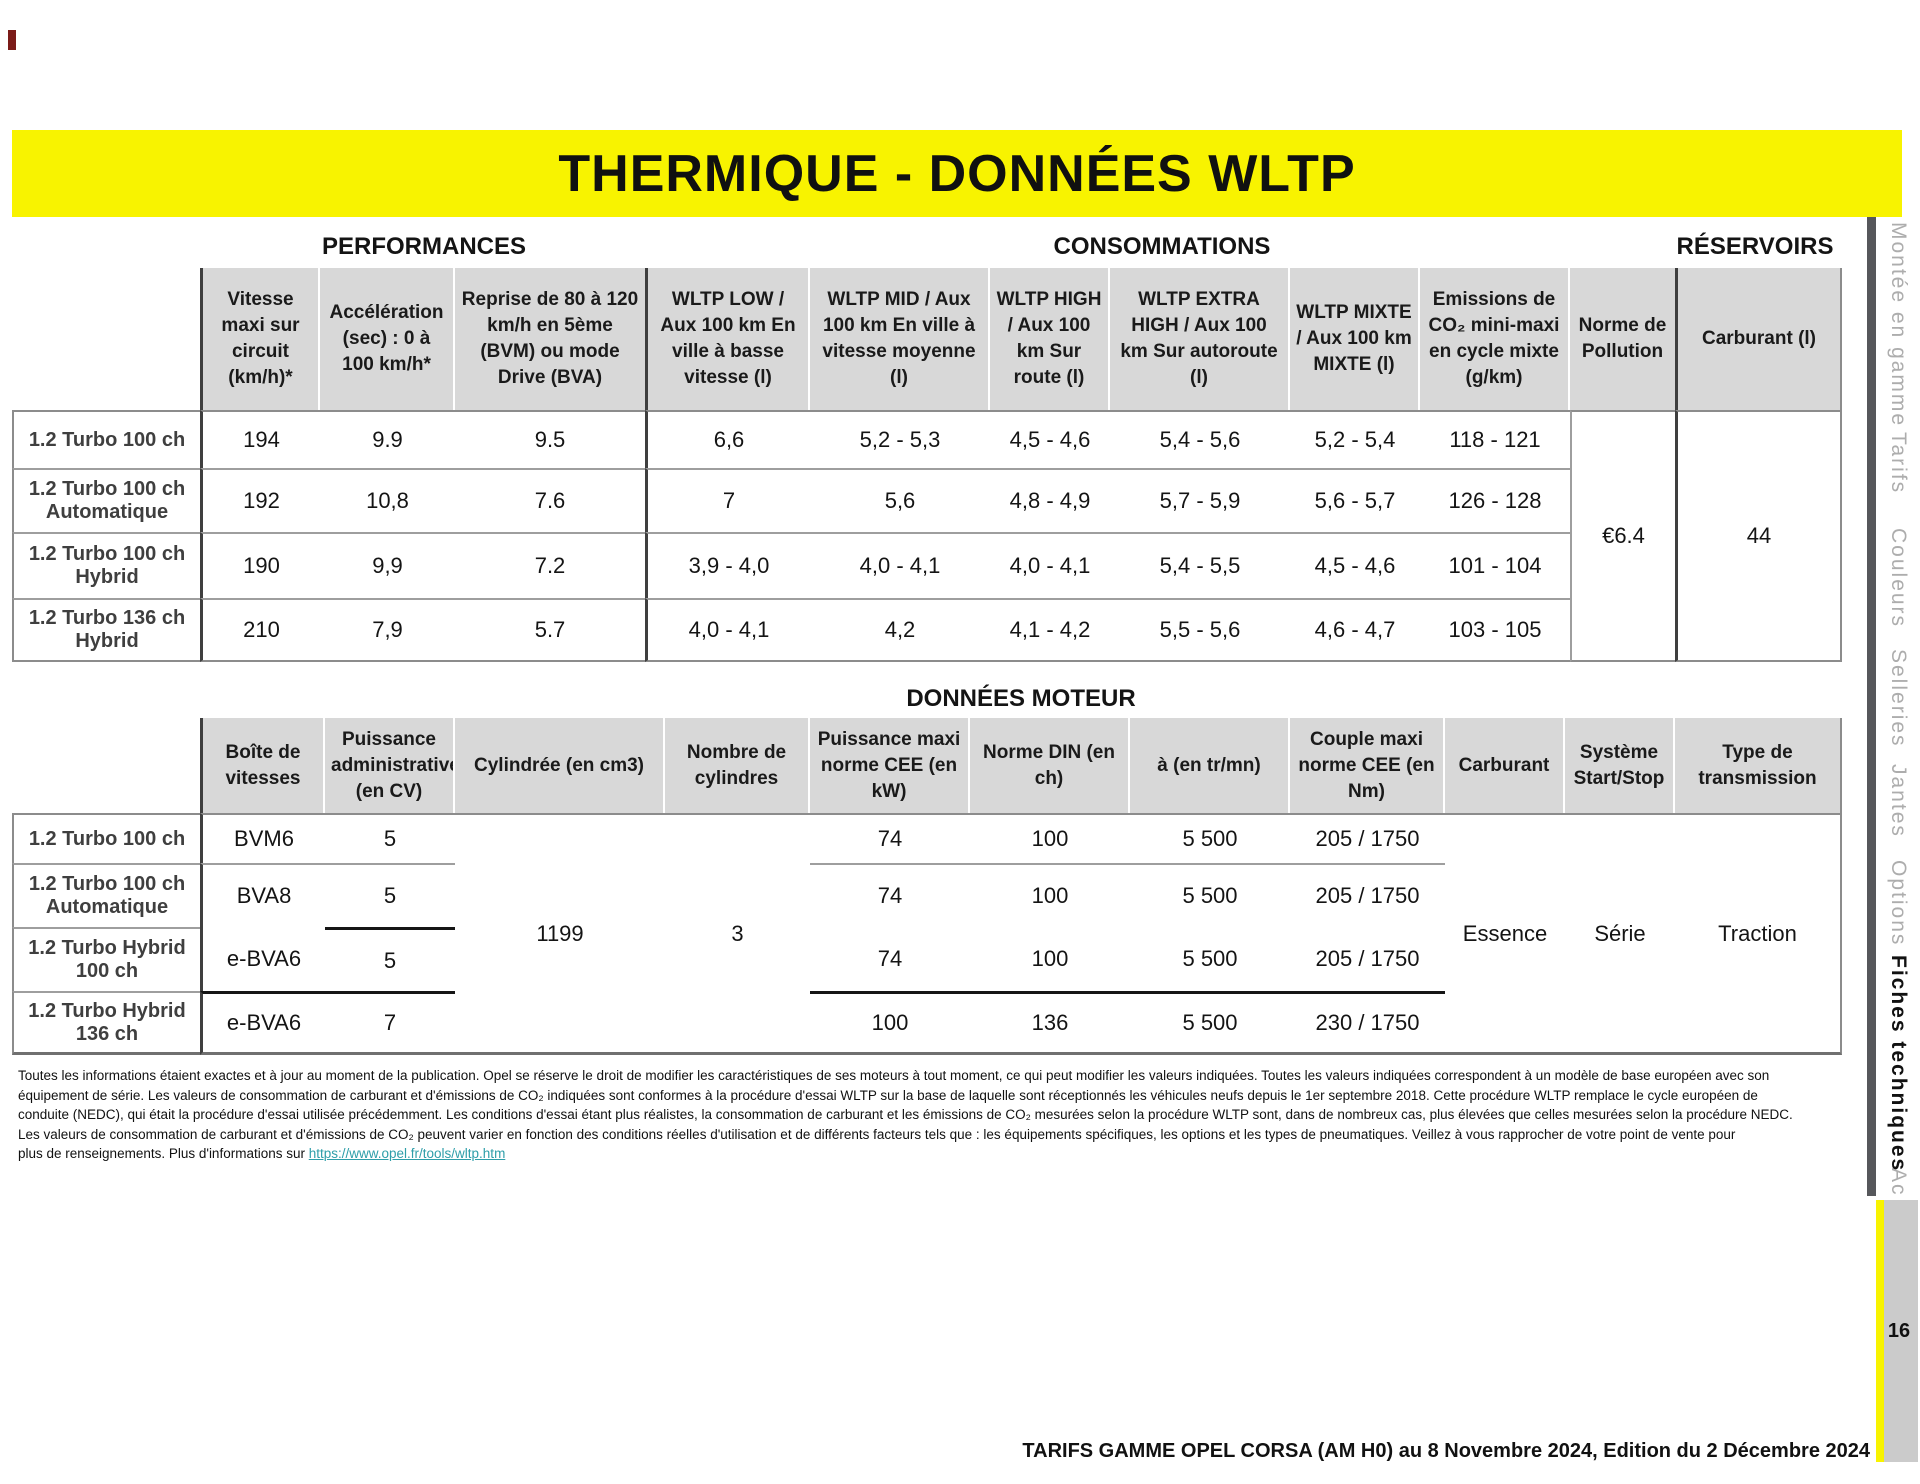 This screenshot has height=1484, width=1920. Describe the element at coordinates (1758, 339) in the screenshot. I see `wltp-header-carburant: Carburant (l)` at that location.